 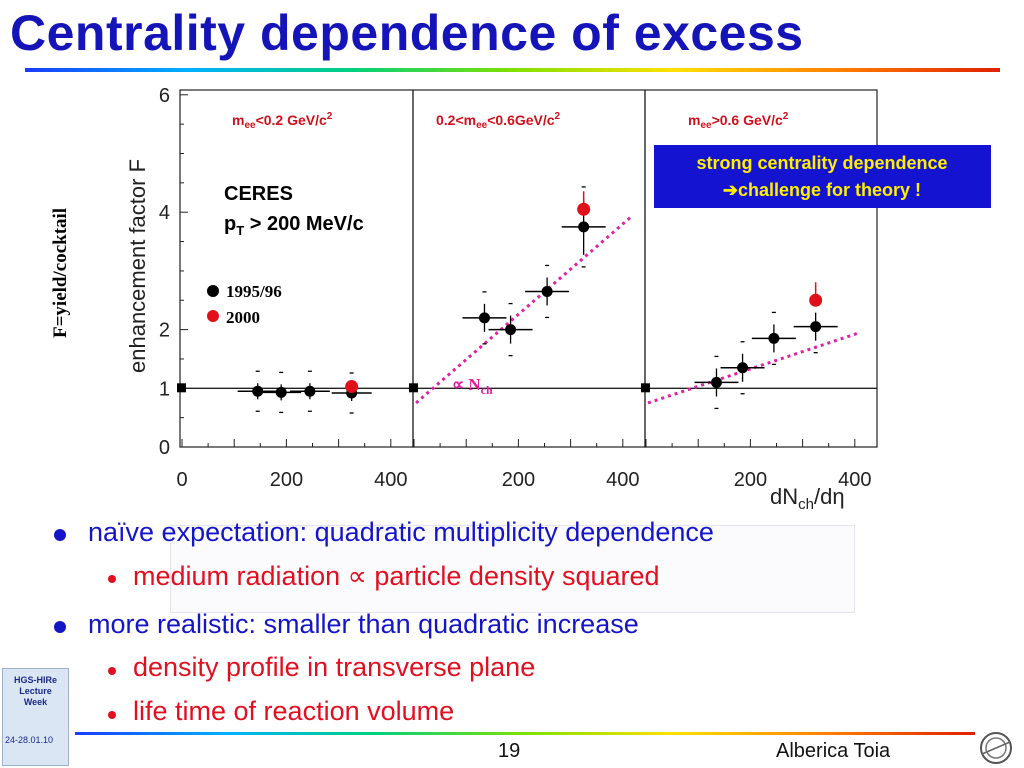 I want to click on callout-box, so click(x=822, y=176).